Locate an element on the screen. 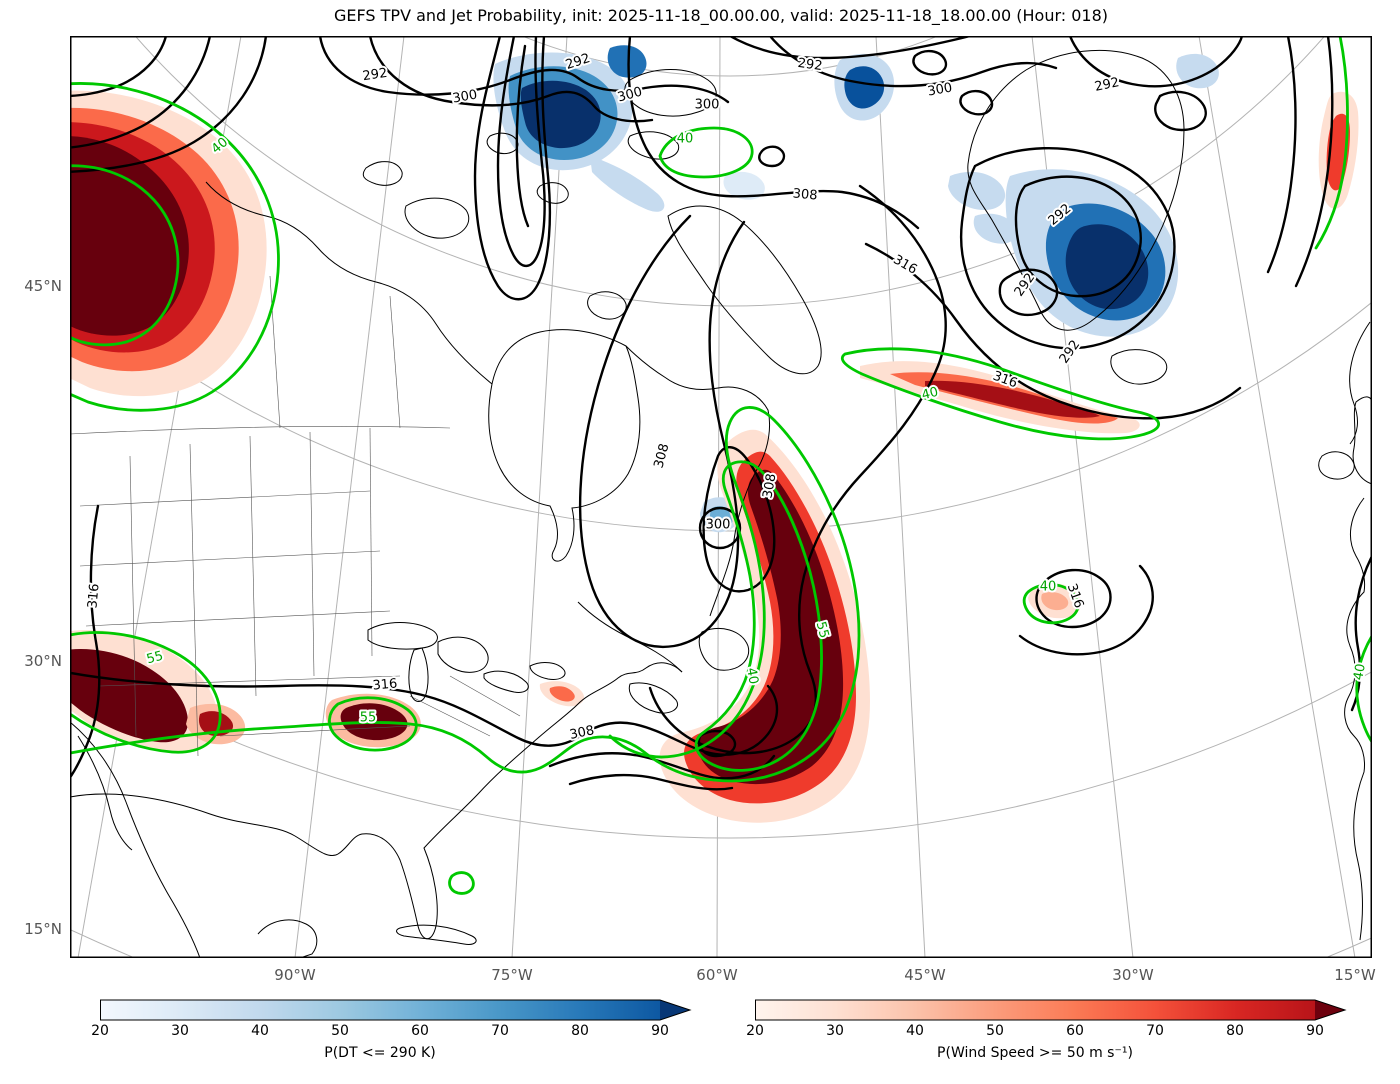 Image resolution: width=1400 pixels, height=1084 pixels. lon-tick-label: 30°W is located at coordinates (1133, 975).